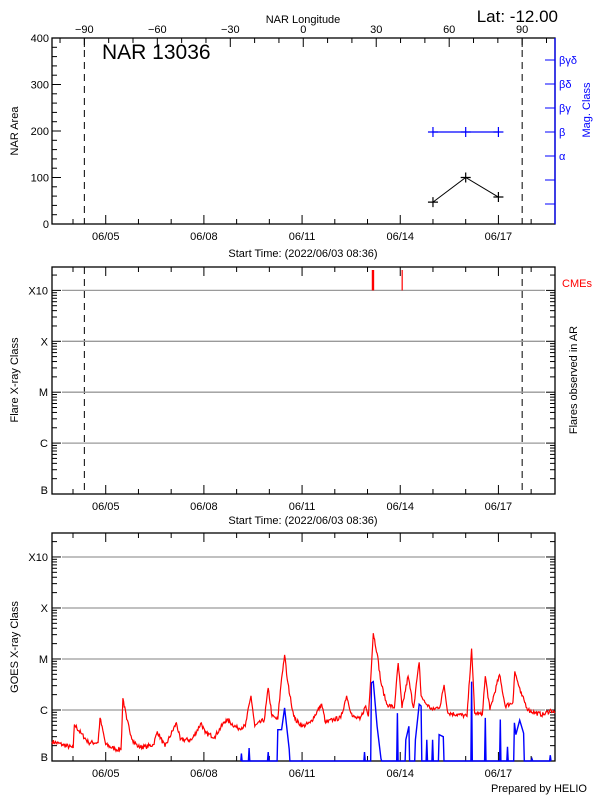 The image size is (600, 800). What do you see at coordinates (517, 16) in the screenshot?
I see `lat-label: Lat: -12.00` at bounding box center [517, 16].